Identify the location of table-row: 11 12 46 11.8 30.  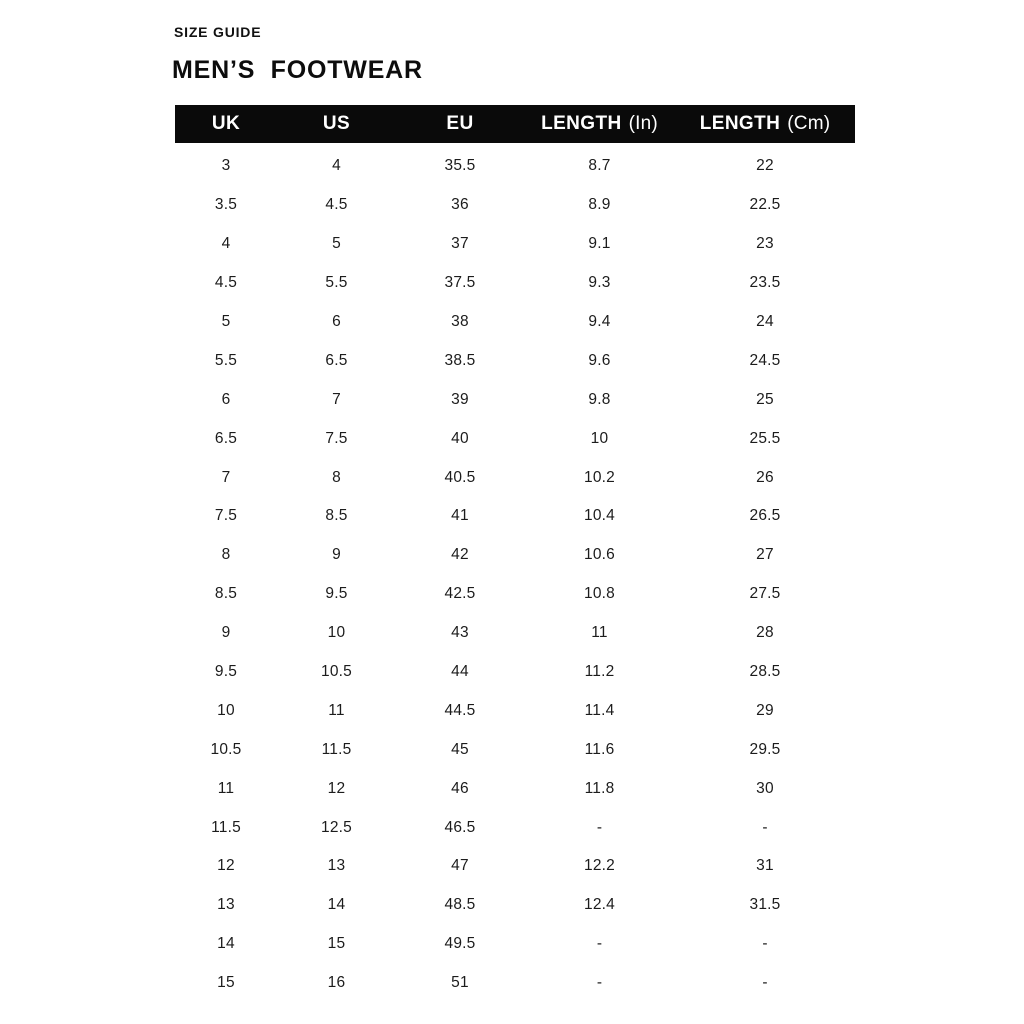
(515, 788).